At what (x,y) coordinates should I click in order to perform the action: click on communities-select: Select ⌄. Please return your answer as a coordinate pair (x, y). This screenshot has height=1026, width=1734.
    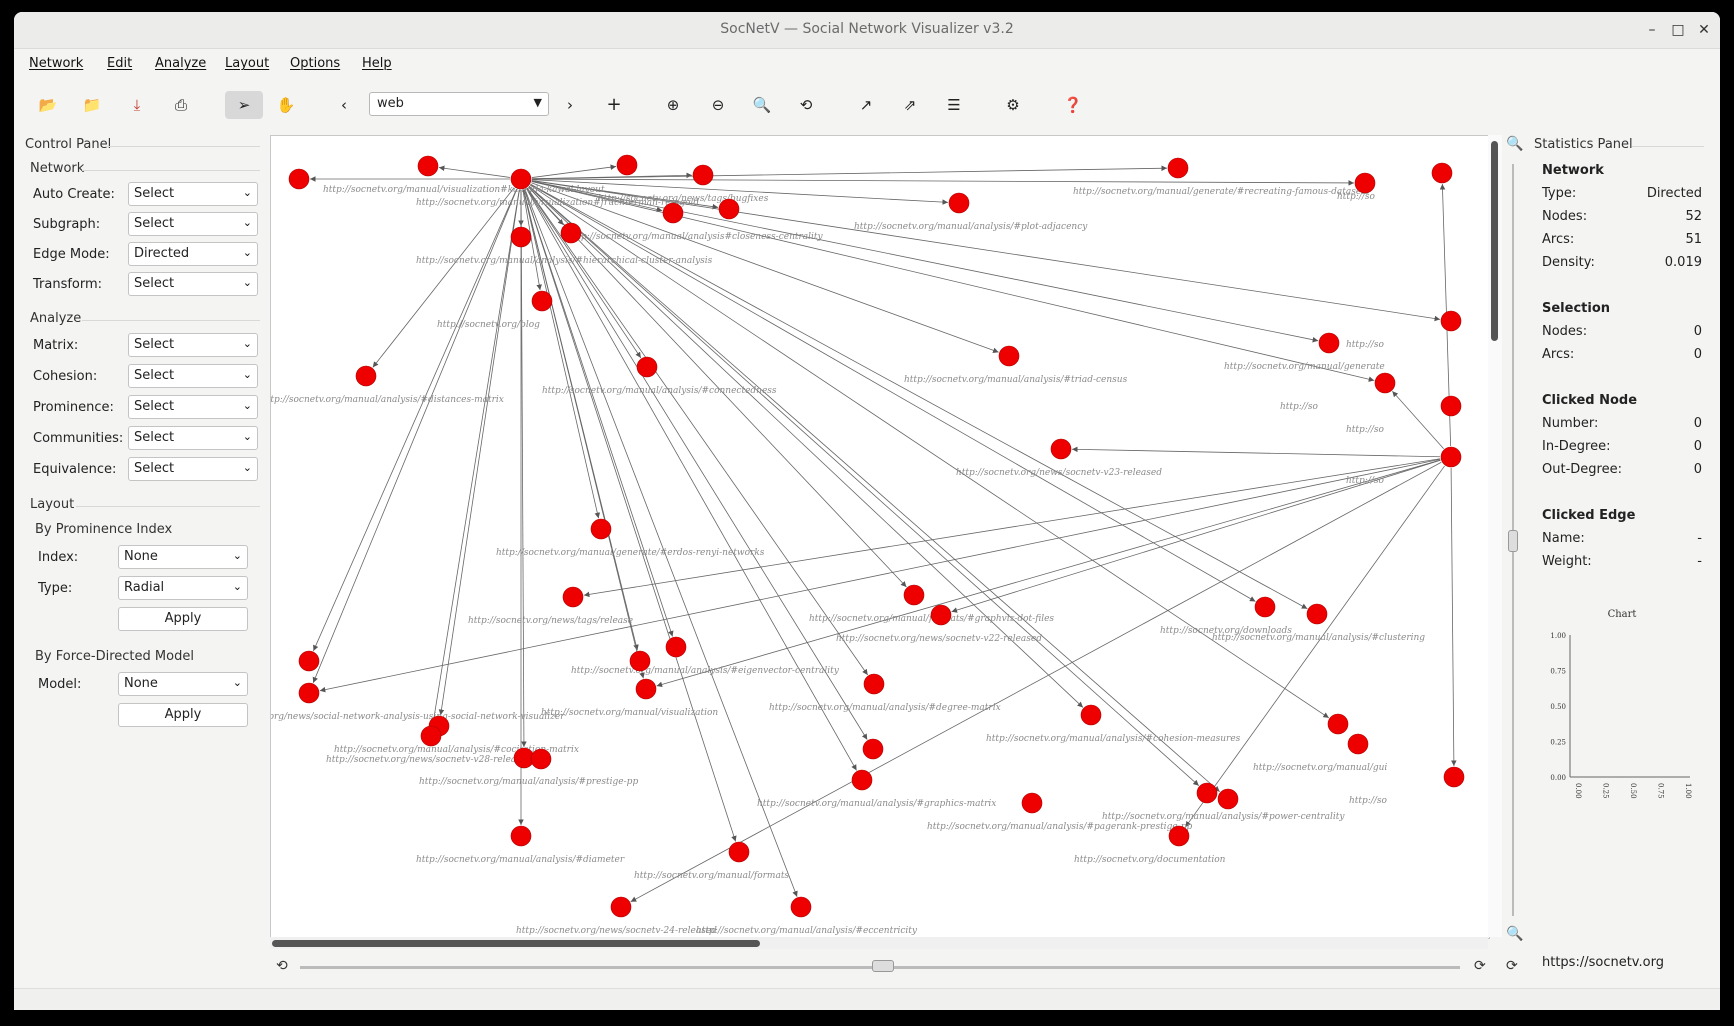
    Looking at the image, I should click on (193, 438).